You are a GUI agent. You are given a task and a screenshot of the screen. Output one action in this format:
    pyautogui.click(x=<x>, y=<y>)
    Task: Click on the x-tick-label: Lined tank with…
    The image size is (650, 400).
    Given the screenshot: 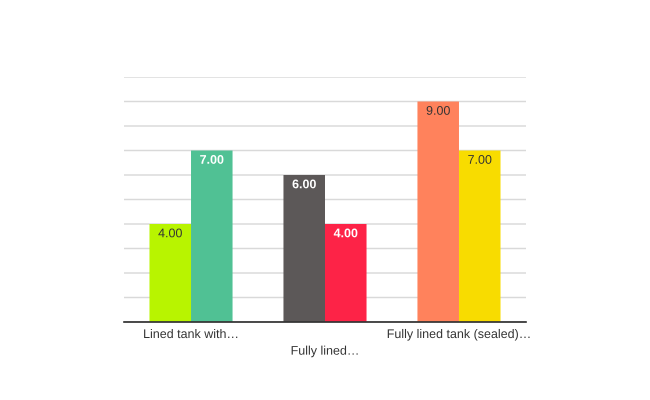 What is the action you would take?
    pyautogui.click(x=191, y=333)
    